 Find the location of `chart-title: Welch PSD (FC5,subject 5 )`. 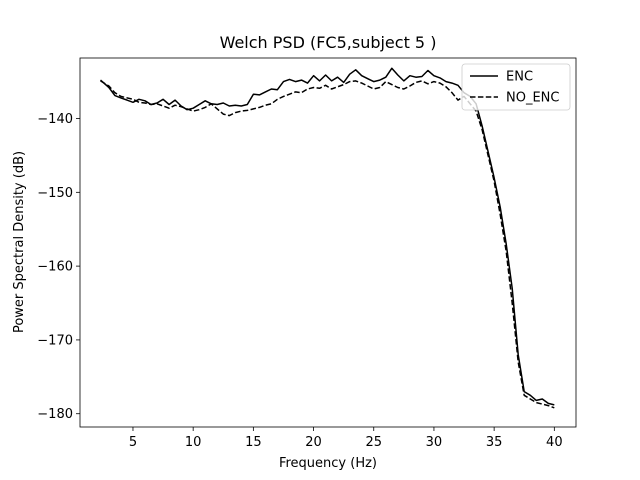

chart-title: Welch PSD (FC5,subject 5 ) is located at coordinates (328, 42).